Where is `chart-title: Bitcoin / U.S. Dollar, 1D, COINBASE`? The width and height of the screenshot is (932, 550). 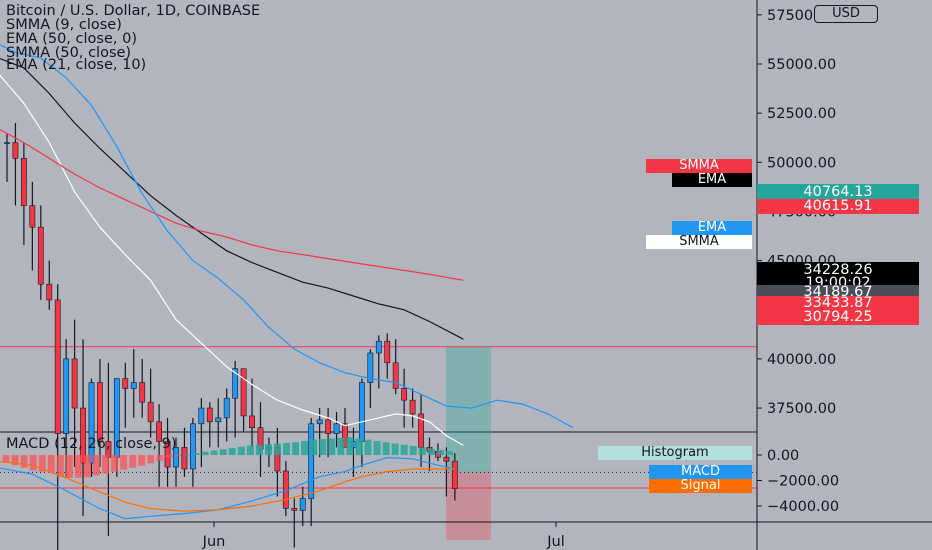 chart-title: Bitcoin / U.S. Dollar, 1D, COINBASE is located at coordinates (133, 11).